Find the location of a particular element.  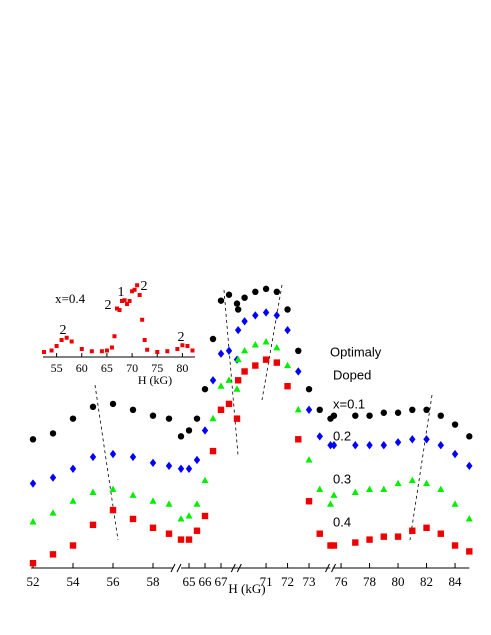

x-tick-label: 82 is located at coordinates (426, 581).